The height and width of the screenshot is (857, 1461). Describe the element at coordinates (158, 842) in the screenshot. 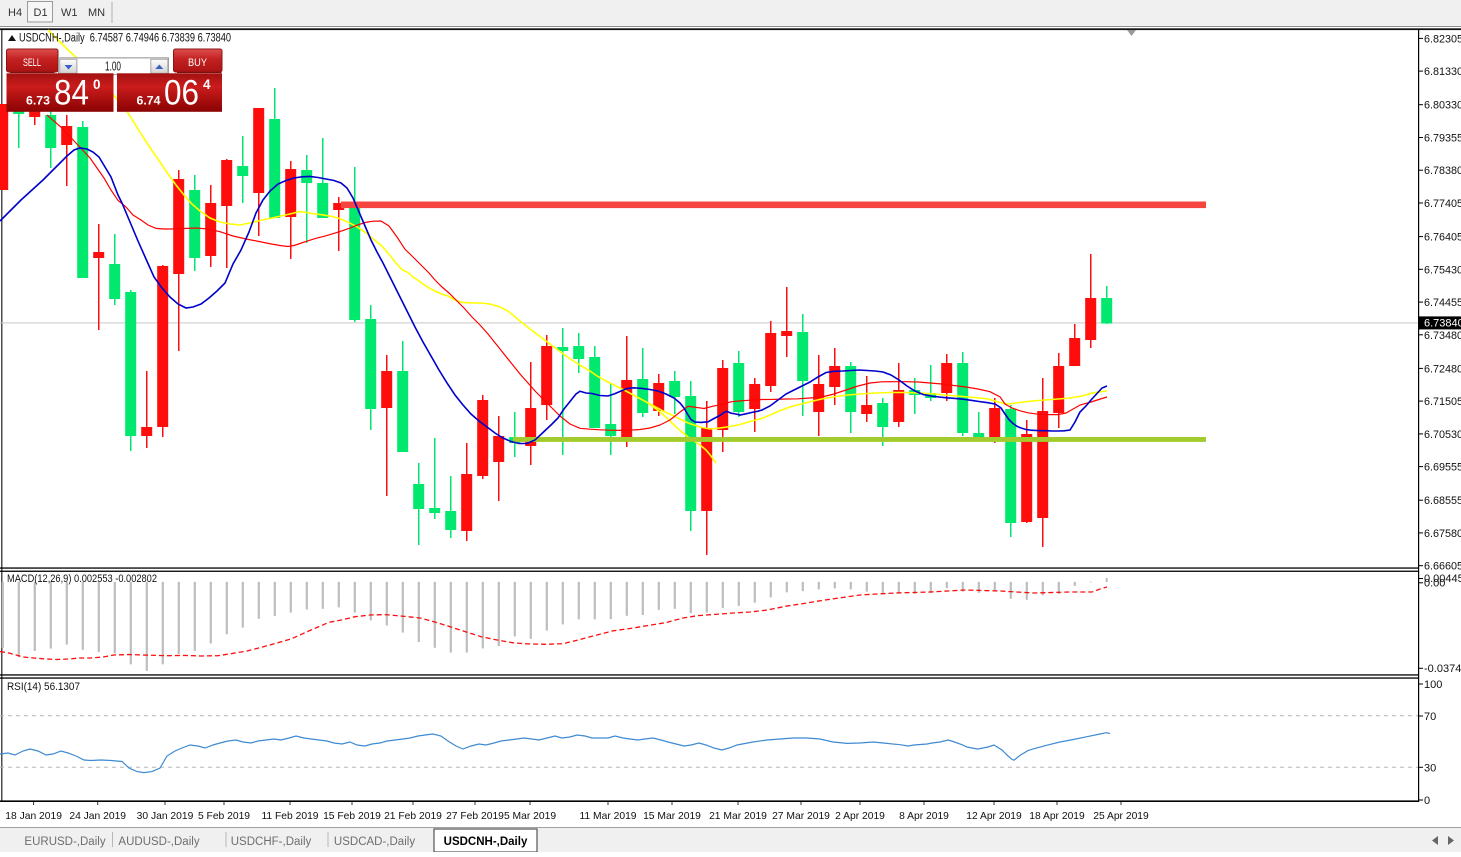

I see `svg-text: AUDUSD-,Daily` at that location.